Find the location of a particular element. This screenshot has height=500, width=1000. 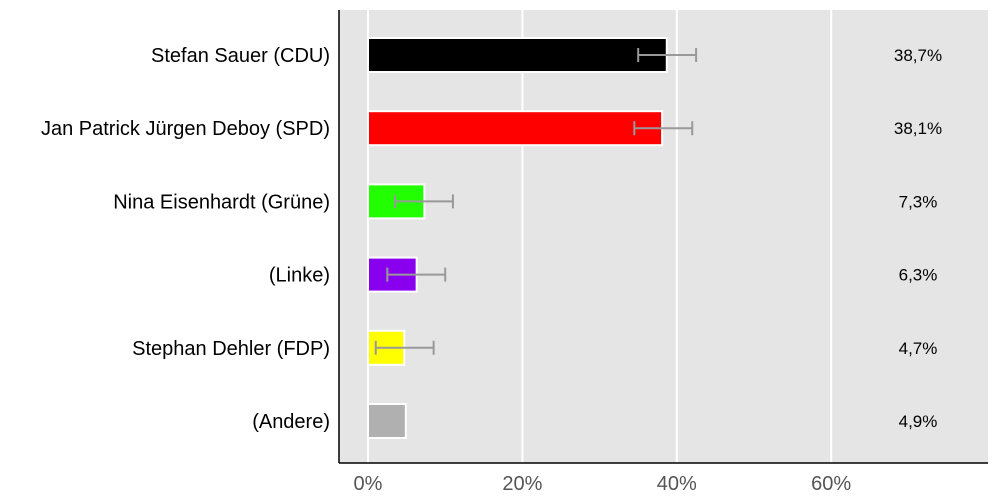

category-label-0: Stefan Sauer (CDU) is located at coordinates (240, 56).